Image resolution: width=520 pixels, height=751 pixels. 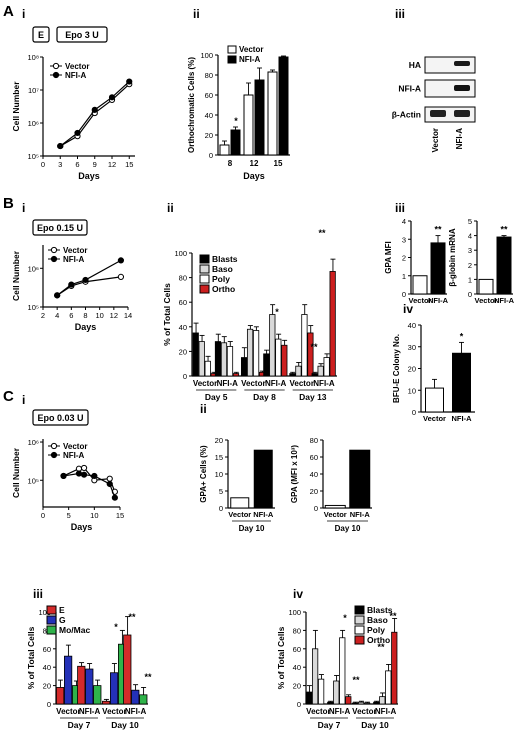 What do you see at coordinates (8, 396) in the screenshot?
I see `panel-letter-C: C` at bounding box center [8, 396].